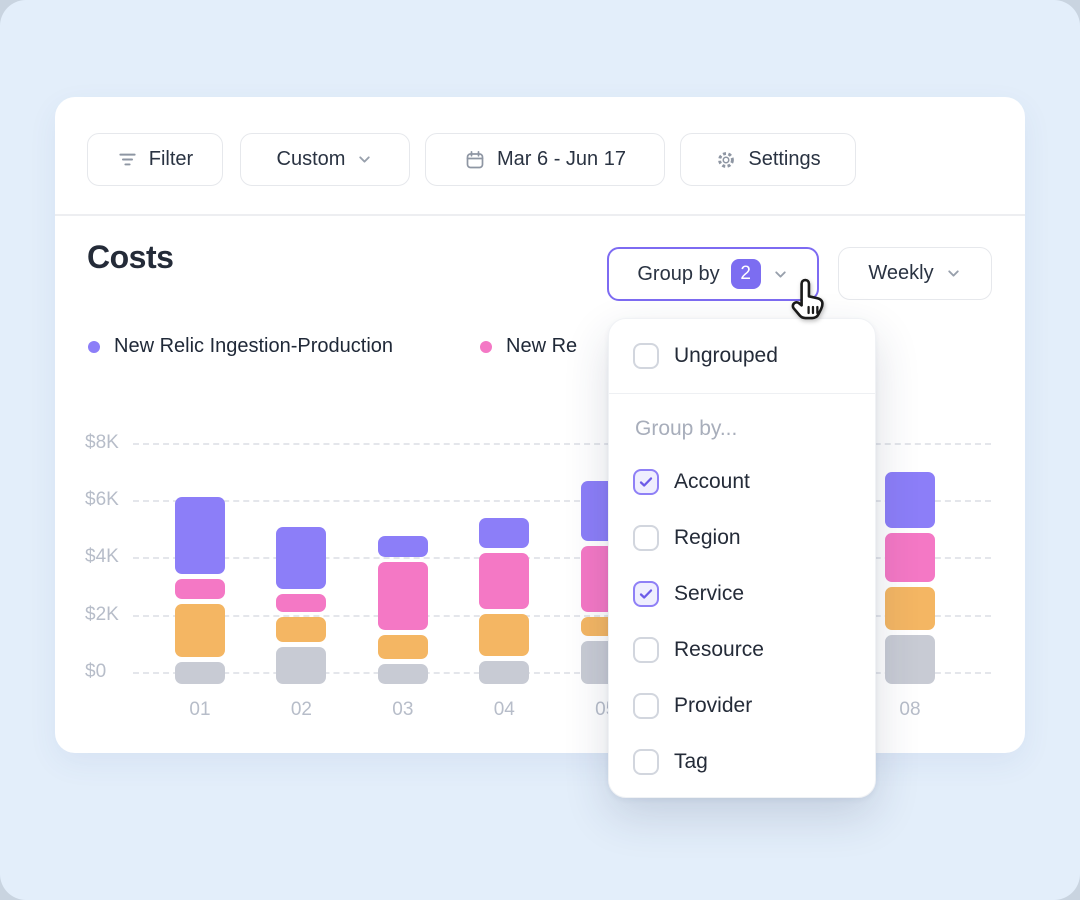 The image size is (1080, 900). What do you see at coordinates (709, 593) in the screenshot?
I see `menu-item-label: Service` at bounding box center [709, 593].